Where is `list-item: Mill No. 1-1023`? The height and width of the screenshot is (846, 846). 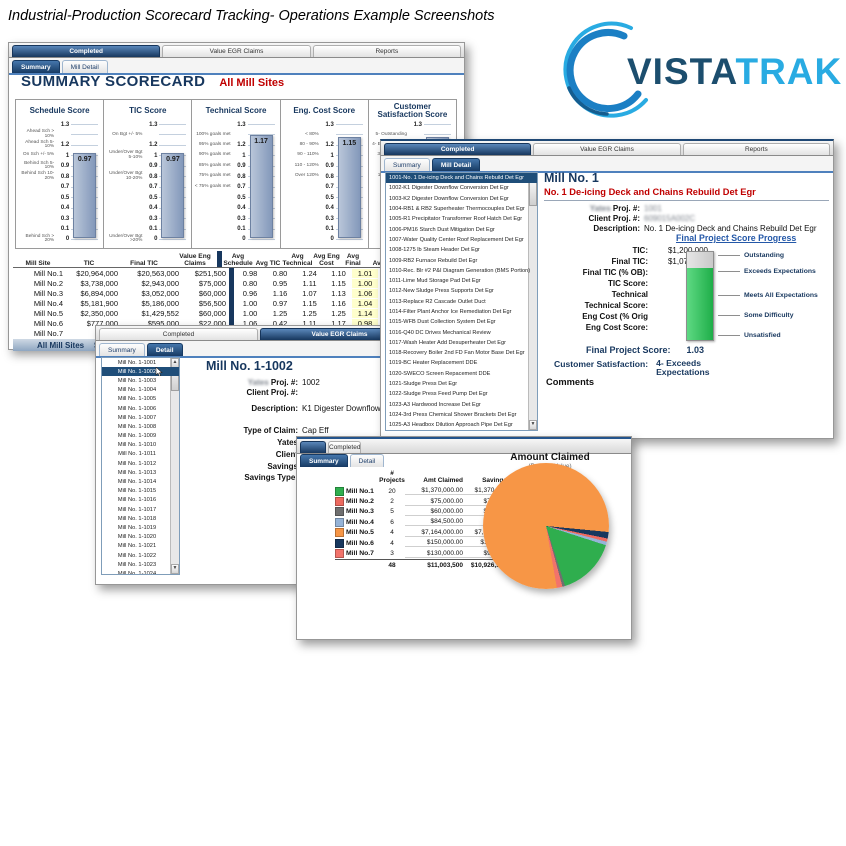 list-item: Mill No. 1-1023 is located at coordinates (137, 564).